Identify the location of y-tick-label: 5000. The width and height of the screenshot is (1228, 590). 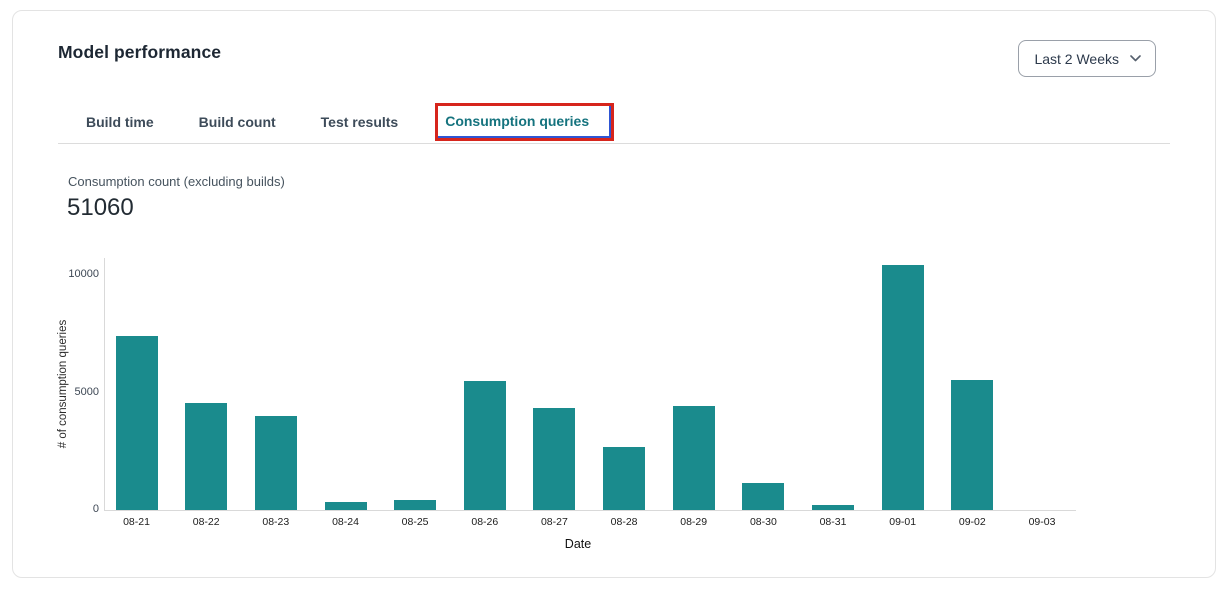
(86, 391).